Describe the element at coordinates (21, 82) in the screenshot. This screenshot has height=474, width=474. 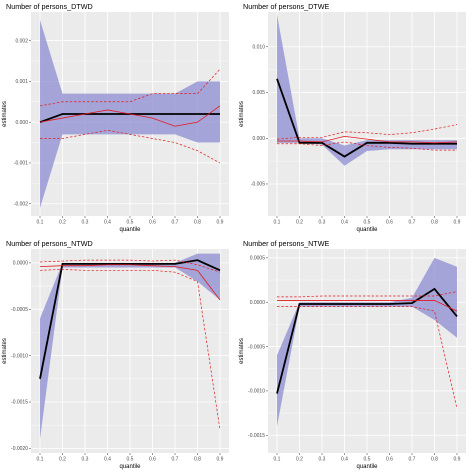
I see `y-tick-label: 0.001` at that location.